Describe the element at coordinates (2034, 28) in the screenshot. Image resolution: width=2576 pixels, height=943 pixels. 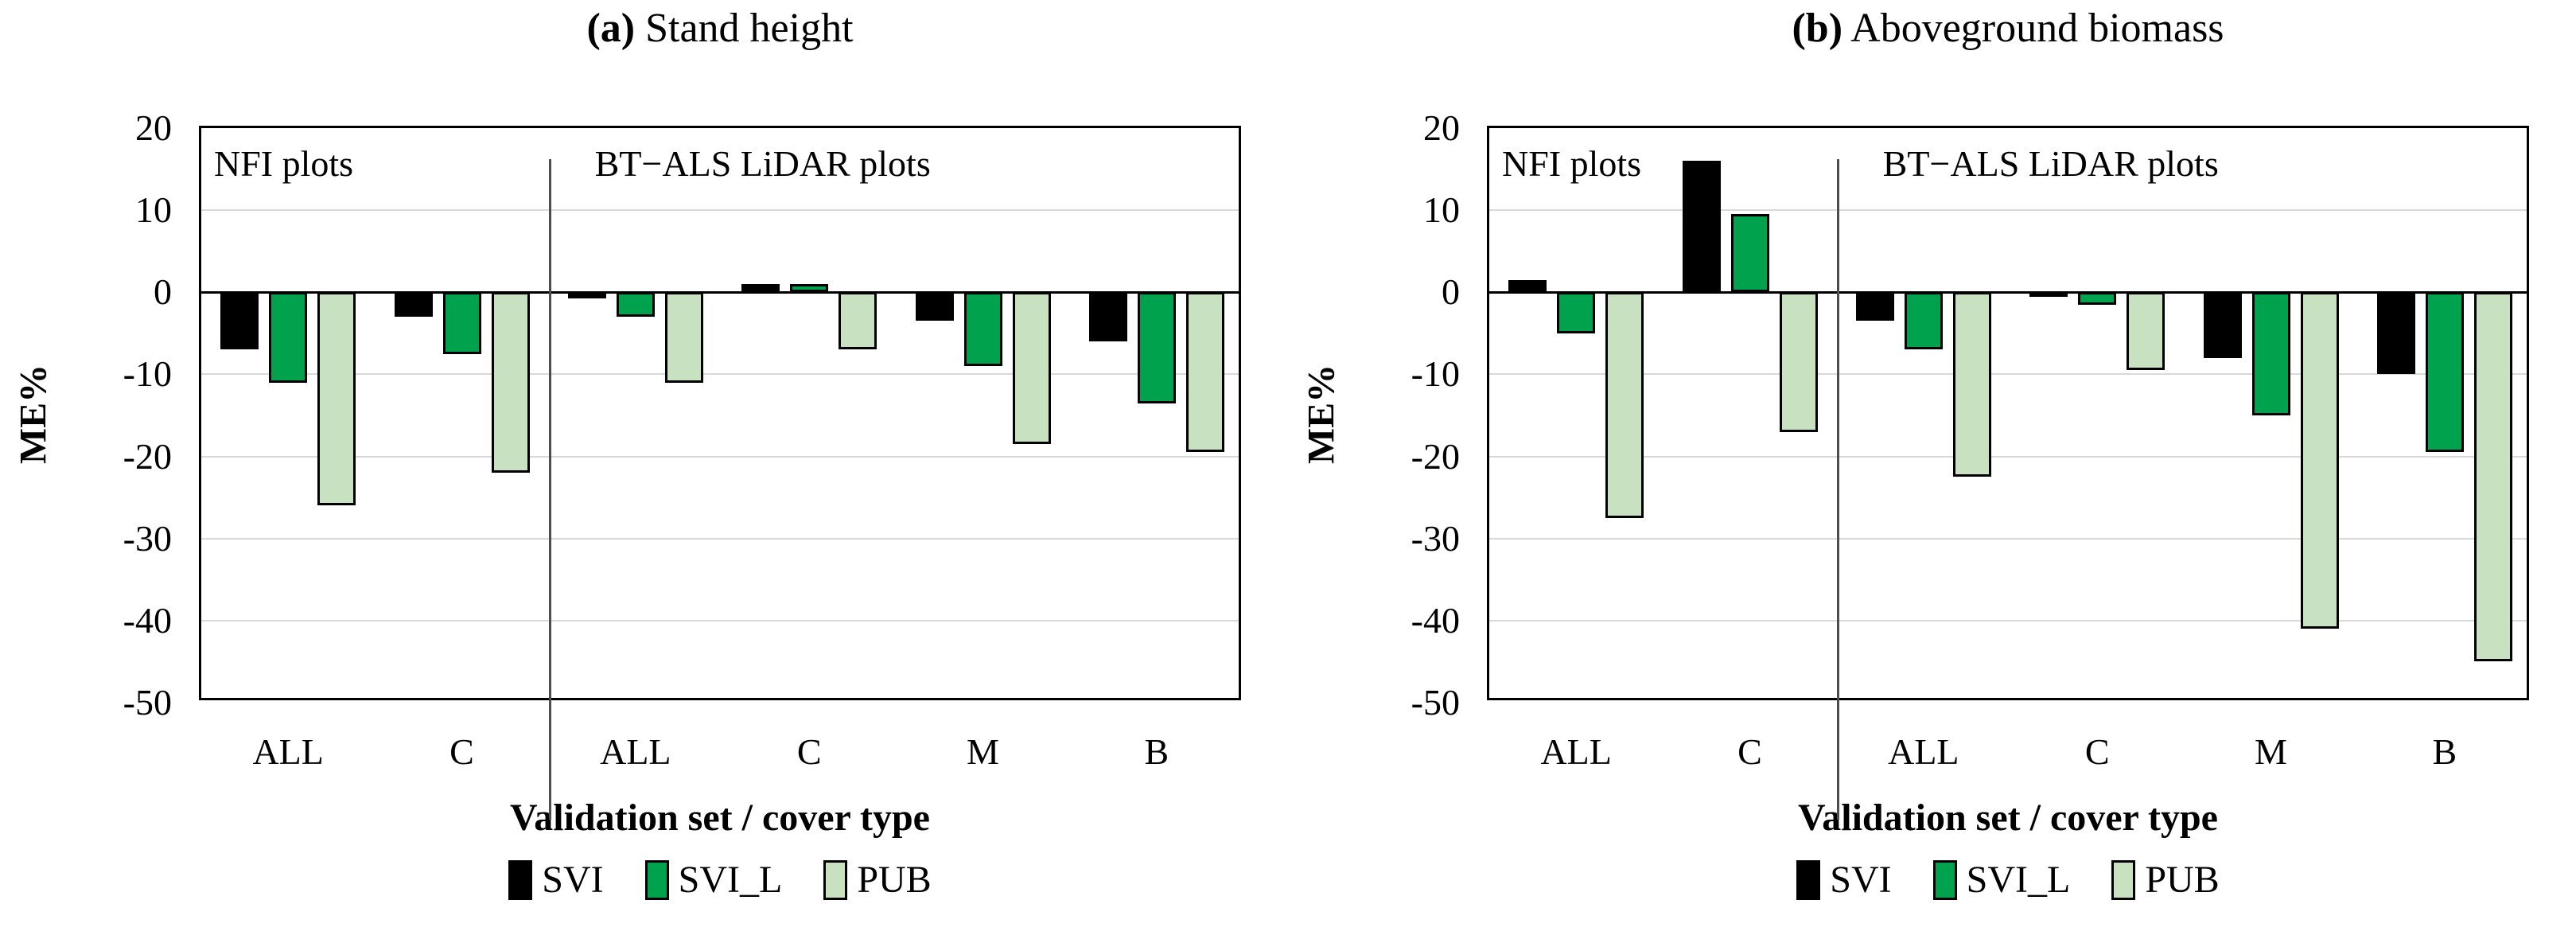
I see `chart-title-text: Aboveground biomass` at that location.